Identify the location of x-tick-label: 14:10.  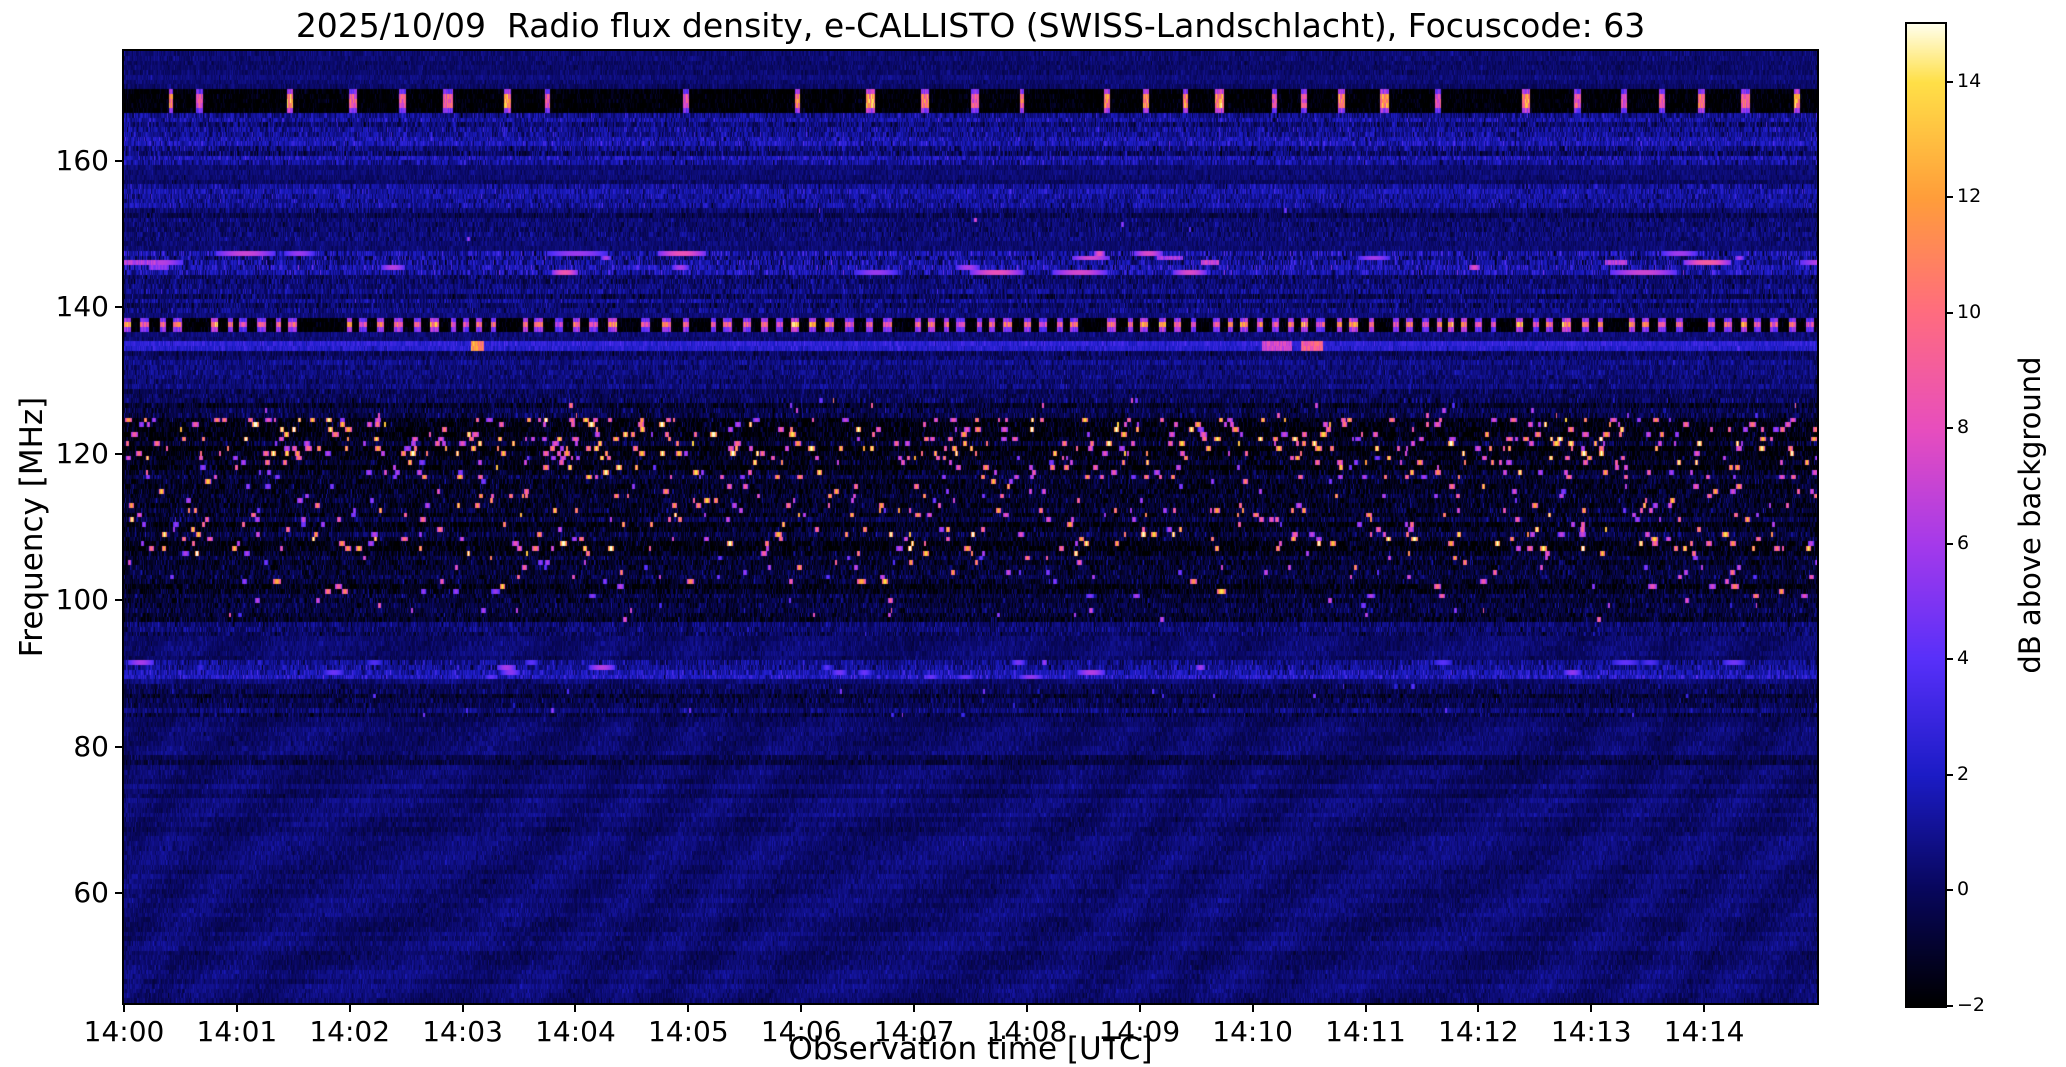
(1252, 1031).